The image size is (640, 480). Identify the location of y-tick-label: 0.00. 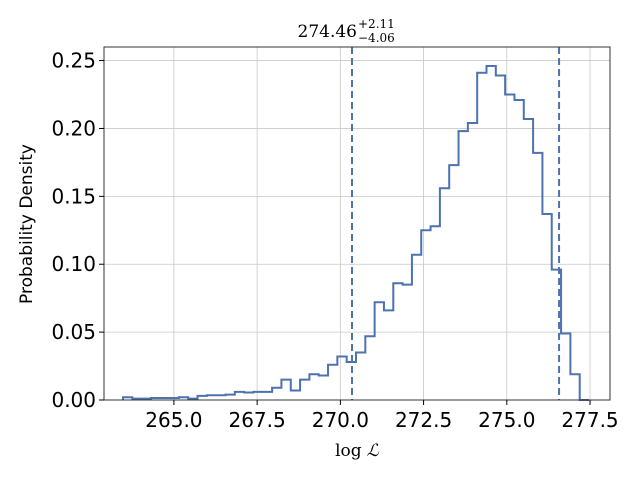
(73, 400).